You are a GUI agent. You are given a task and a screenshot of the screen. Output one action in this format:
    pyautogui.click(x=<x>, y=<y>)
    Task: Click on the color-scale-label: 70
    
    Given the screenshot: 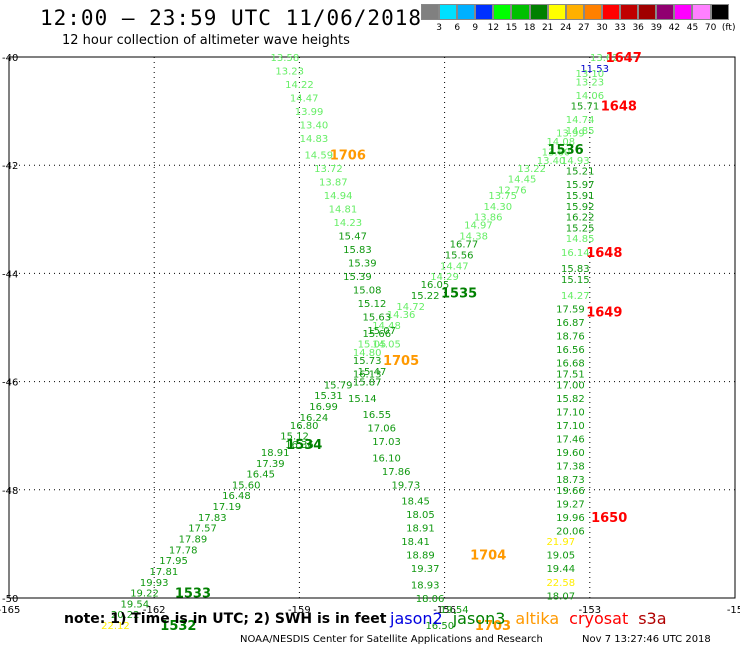 What is the action you would take?
    pyautogui.click(x=710, y=28)
    